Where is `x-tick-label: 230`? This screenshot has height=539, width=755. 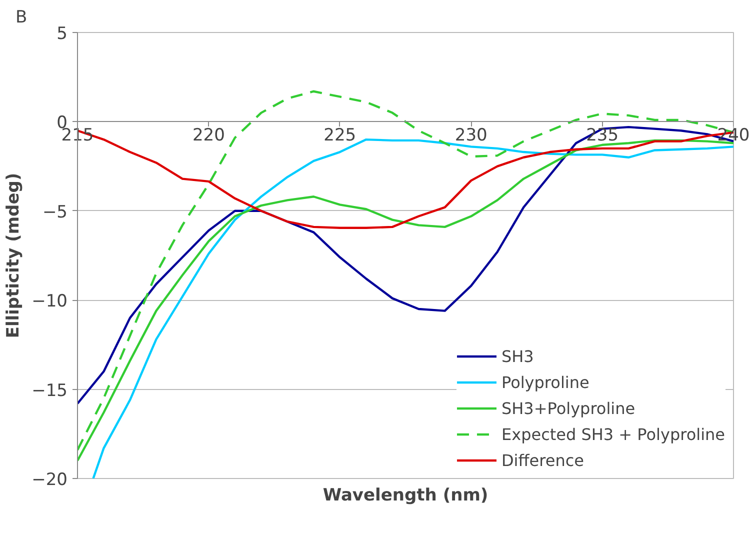 x-tick-label: 230 is located at coordinates (471, 136).